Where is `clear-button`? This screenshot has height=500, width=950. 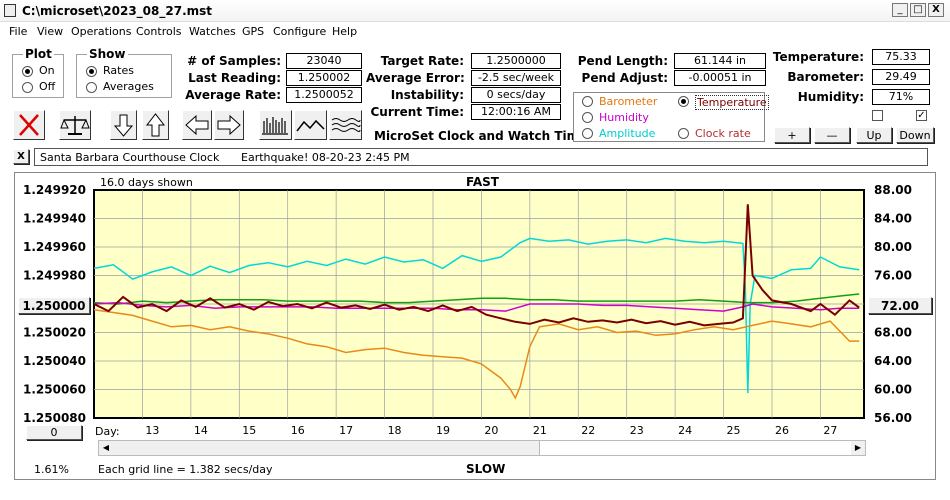 clear-button is located at coordinates (29, 125).